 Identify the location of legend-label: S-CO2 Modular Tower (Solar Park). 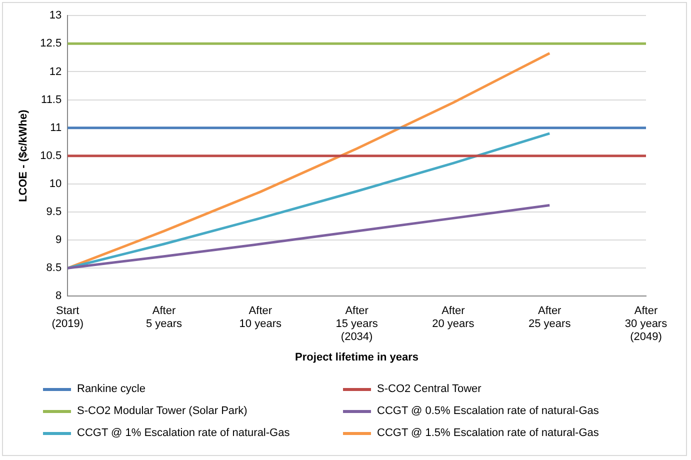
(162, 411).